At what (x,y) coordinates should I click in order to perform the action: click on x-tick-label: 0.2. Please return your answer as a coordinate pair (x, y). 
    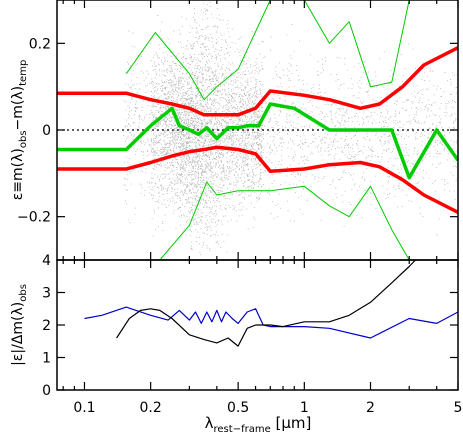
    Looking at the image, I should click on (151, 408).